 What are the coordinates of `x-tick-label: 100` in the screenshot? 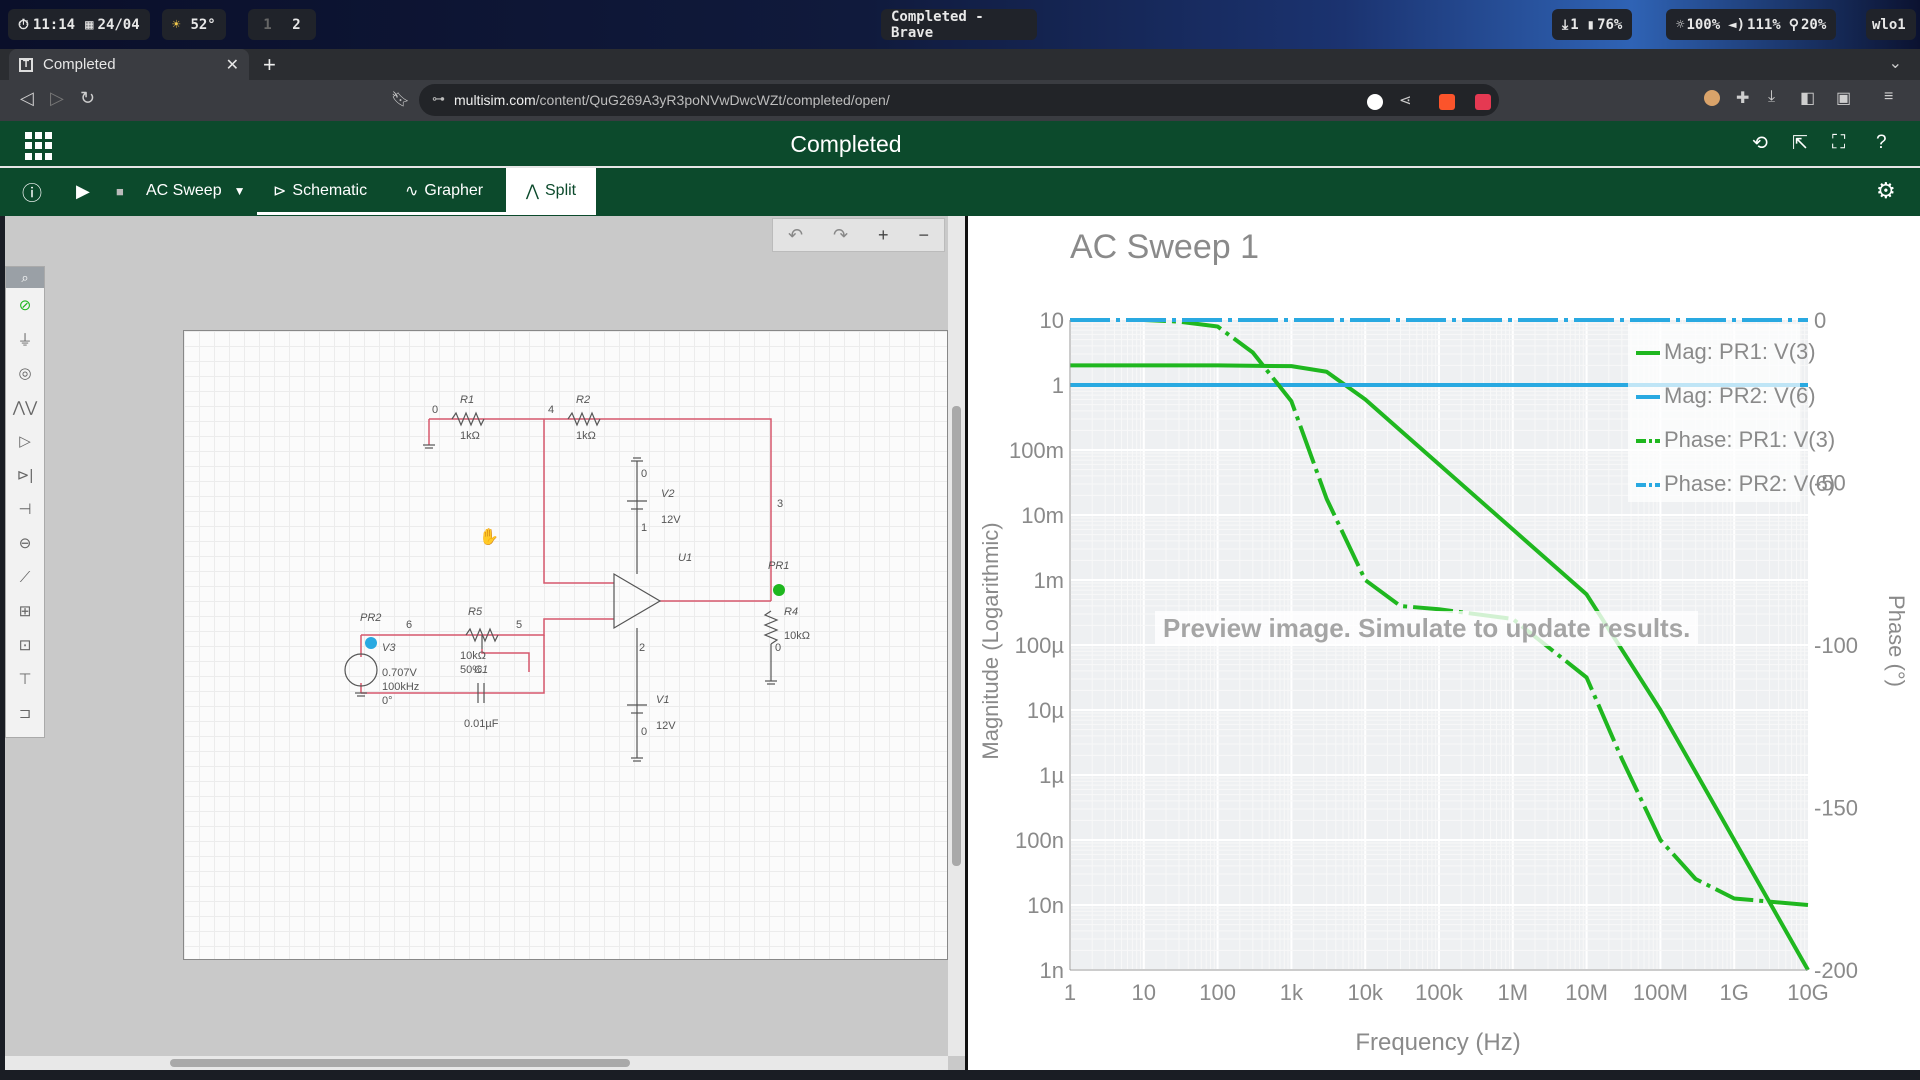 It's located at (1217, 992).